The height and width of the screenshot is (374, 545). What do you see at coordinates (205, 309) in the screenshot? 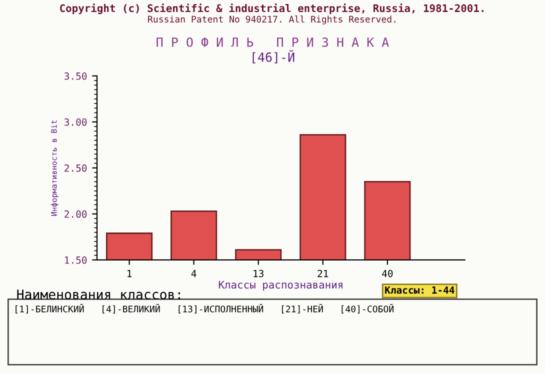
I see `text: [1]-БЕЛИНСКИЙ [4]-ВЕЛИКИЙ [13]-ИСПОЛНЕННЫЙ [21]-НЕЙ [40]-СОБОЙ` at bounding box center [205, 309].